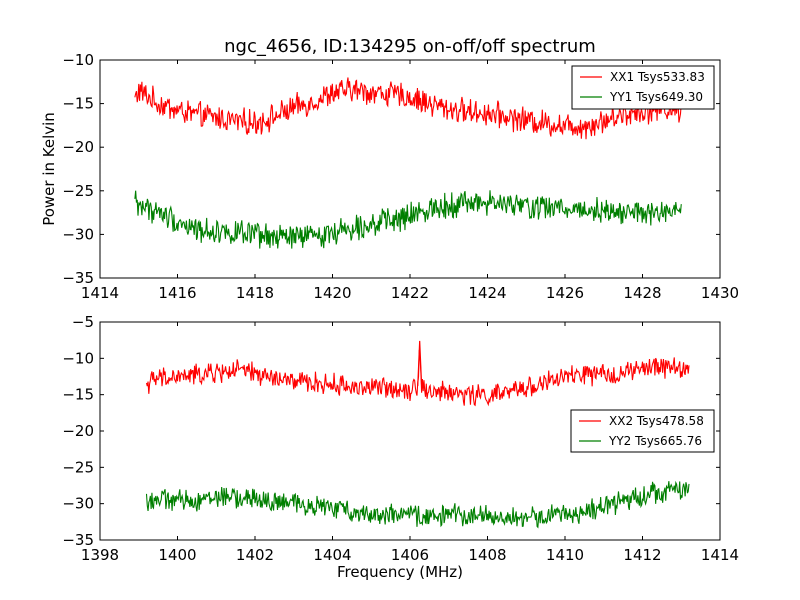 Image resolution: width=800 pixels, height=600 pixels. Describe the element at coordinates (565, 555) in the screenshot. I see `x-tick-label-1-6: 1410` at that location.